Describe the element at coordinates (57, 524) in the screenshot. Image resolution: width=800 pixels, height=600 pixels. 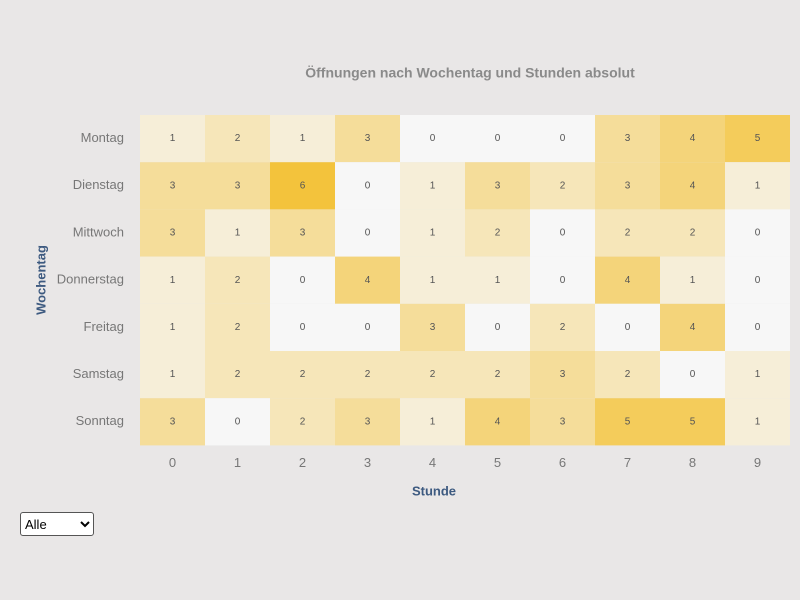
I see `filter-select: Alle` at that location.